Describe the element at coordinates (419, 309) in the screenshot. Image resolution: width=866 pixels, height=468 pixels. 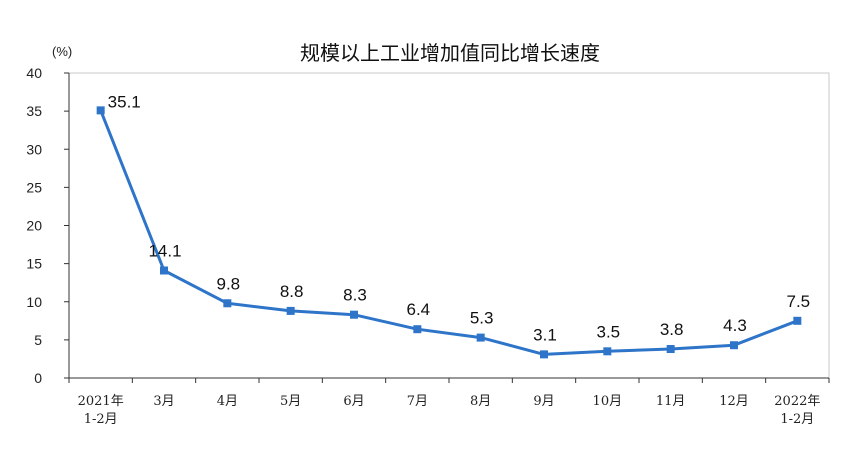
I see `data-label: 6.4` at that location.